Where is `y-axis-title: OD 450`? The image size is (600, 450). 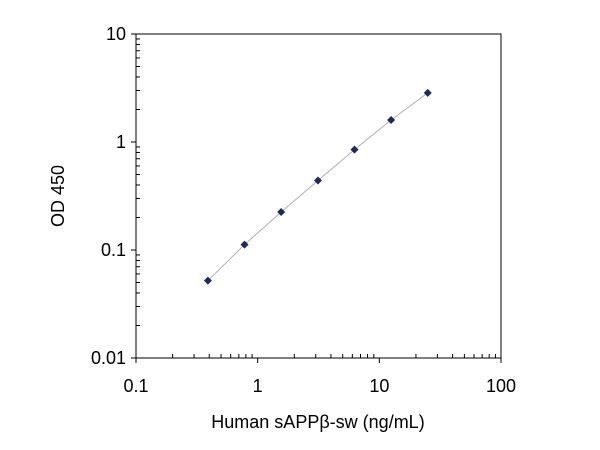 y-axis-title: OD 450 is located at coordinates (58, 196).